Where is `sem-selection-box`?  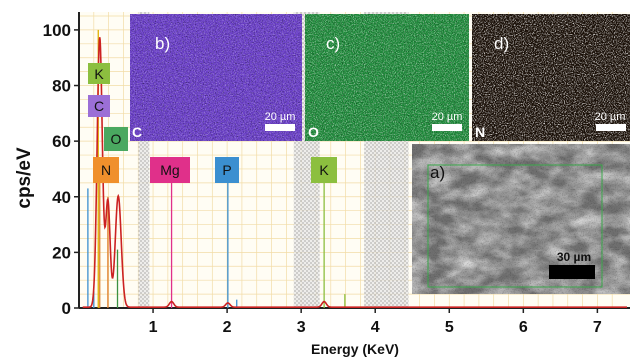 sem-selection-box is located at coordinates (515, 226).